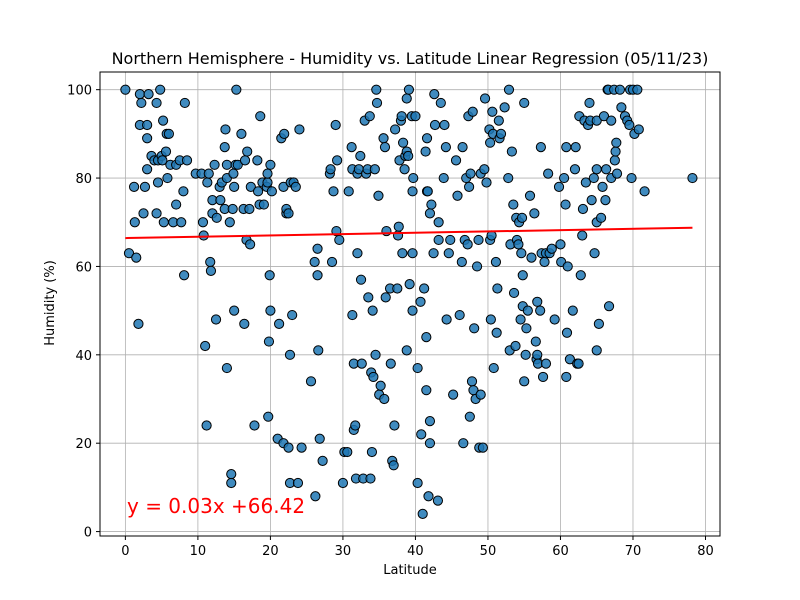  Describe the element at coordinates (125, 551) in the screenshot. I see `x-tick-label: 0` at that location.